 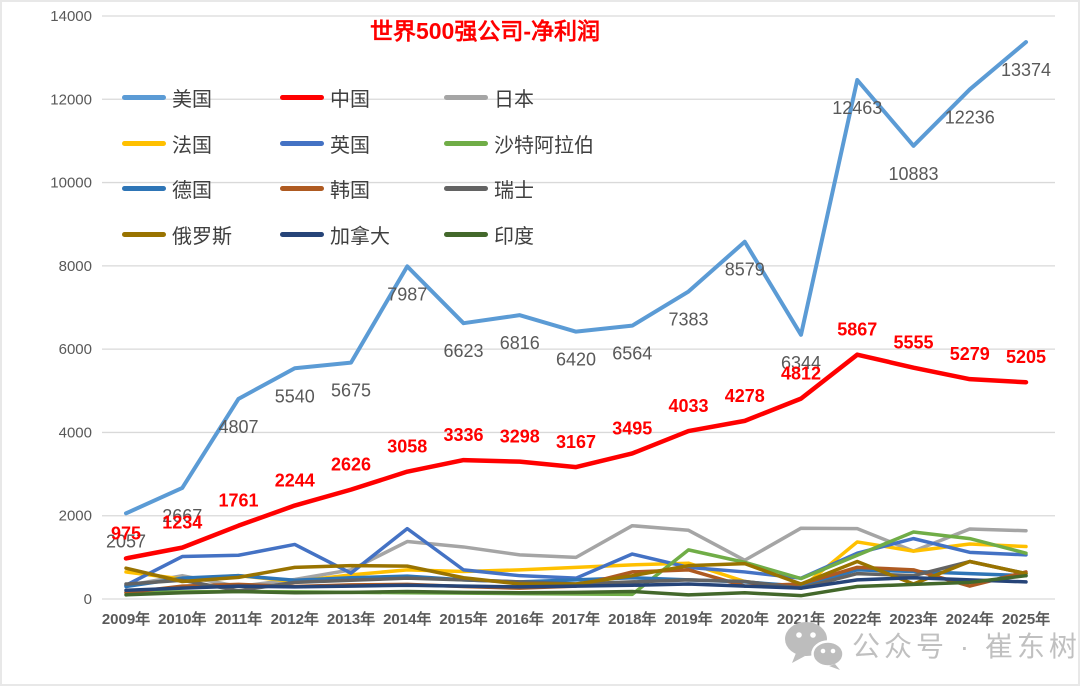 What do you see at coordinates (466, 234) in the screenshot?
I see `legend-swatch-india` at bounding box center [466, 234].